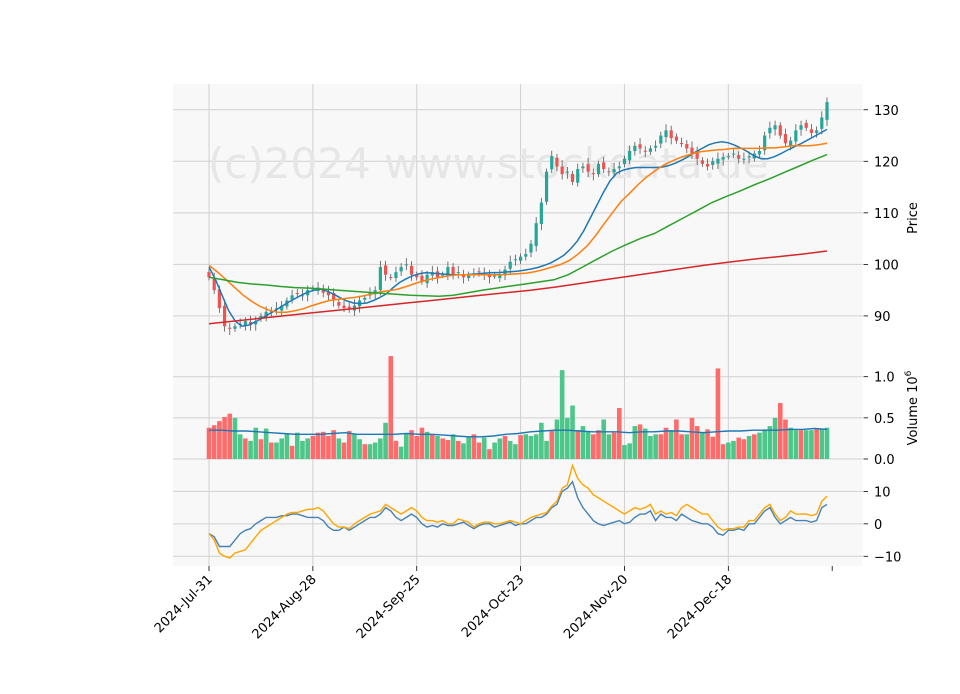 The width and height of the screenshot is (960, 694). I want to click on price-tick-label: 110, so click(886, 214).